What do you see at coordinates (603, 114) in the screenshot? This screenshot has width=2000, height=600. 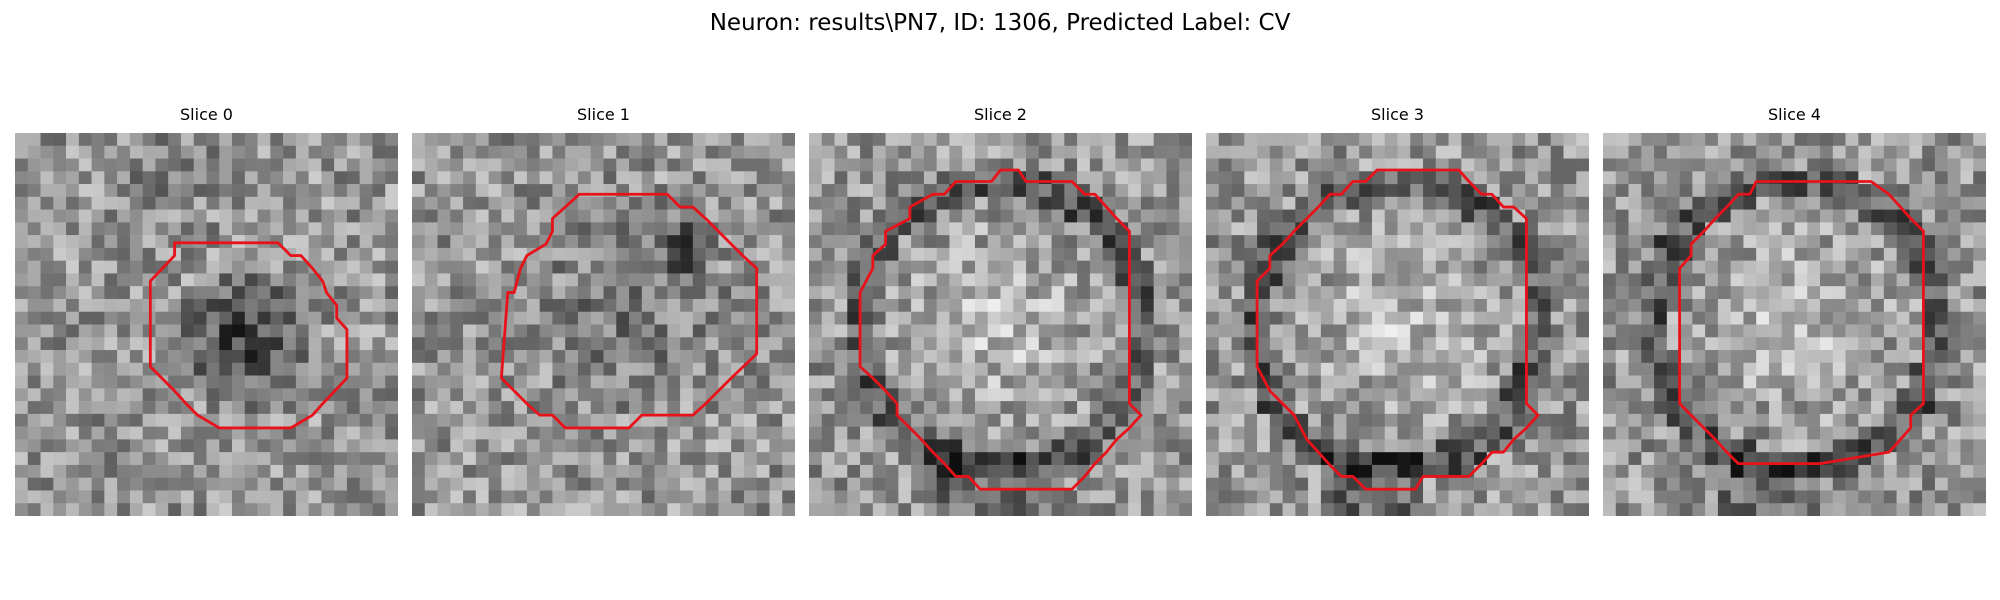 I see `slice-title-1: Slice 1` at bounding box center [603, 114].